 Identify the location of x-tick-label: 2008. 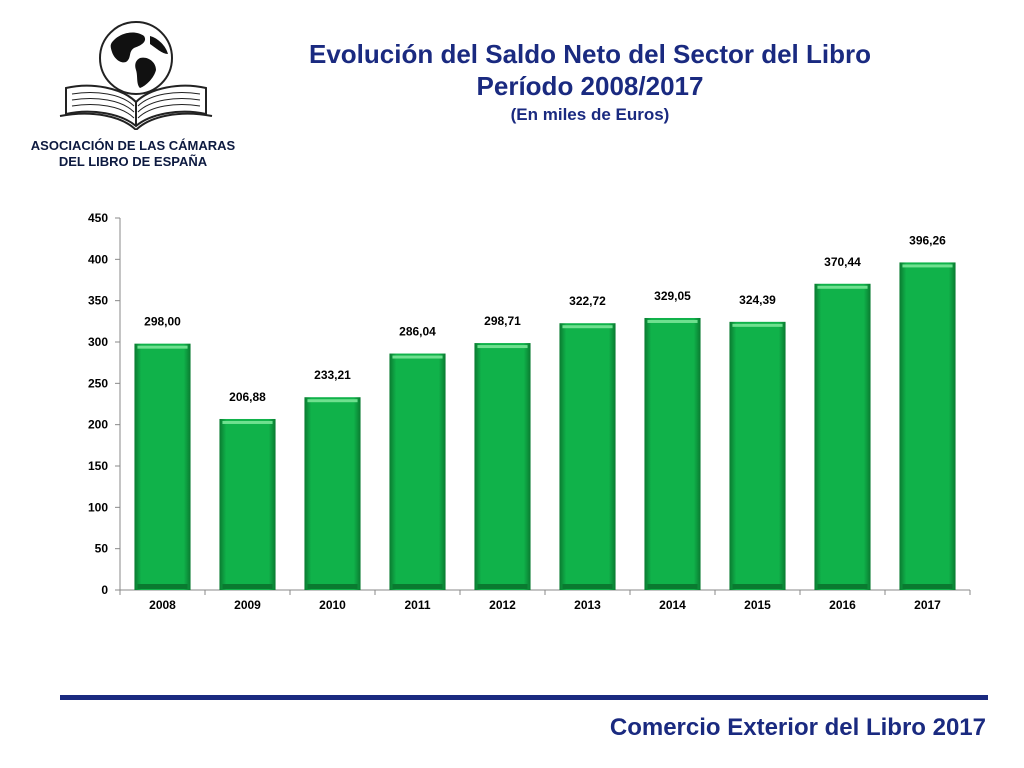
(162, 605).